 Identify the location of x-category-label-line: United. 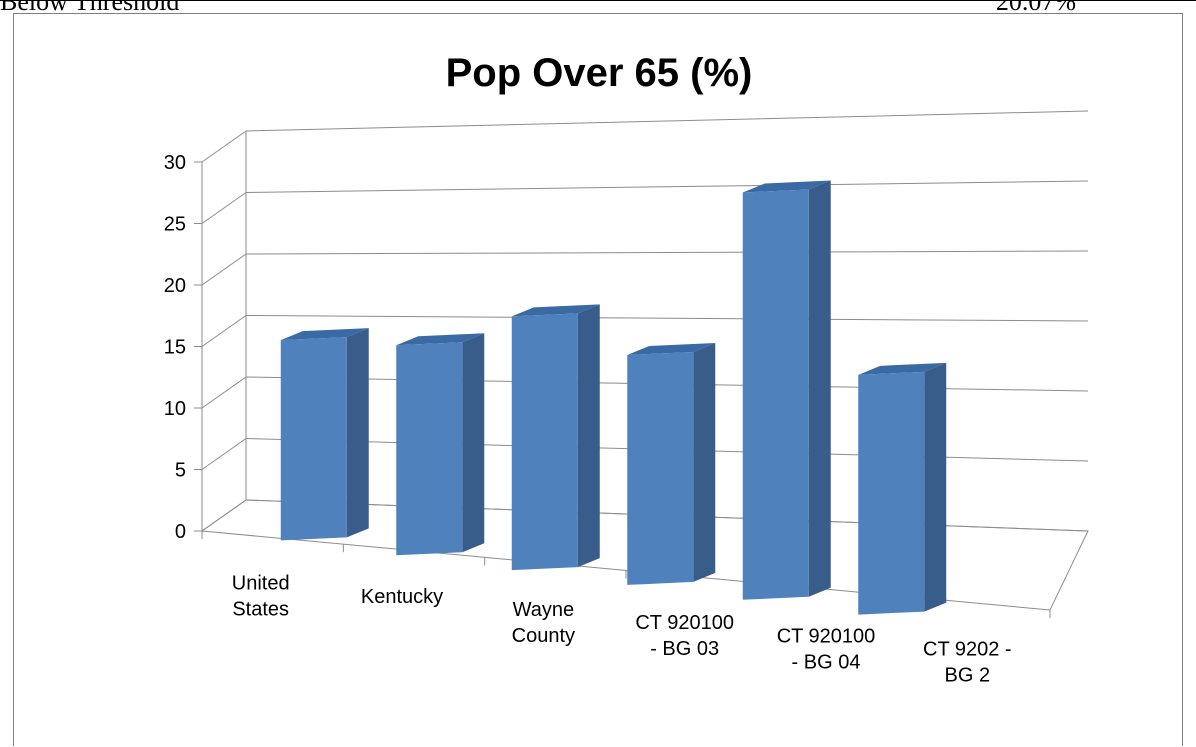
(261, 584).